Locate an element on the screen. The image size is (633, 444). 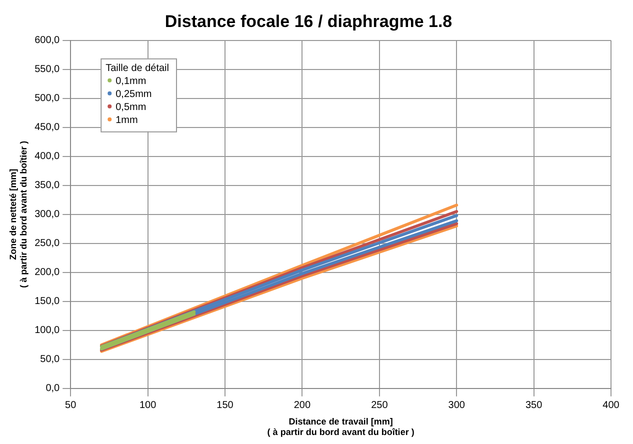
x-tick-label: 250 is located at coordinates (379, 406).